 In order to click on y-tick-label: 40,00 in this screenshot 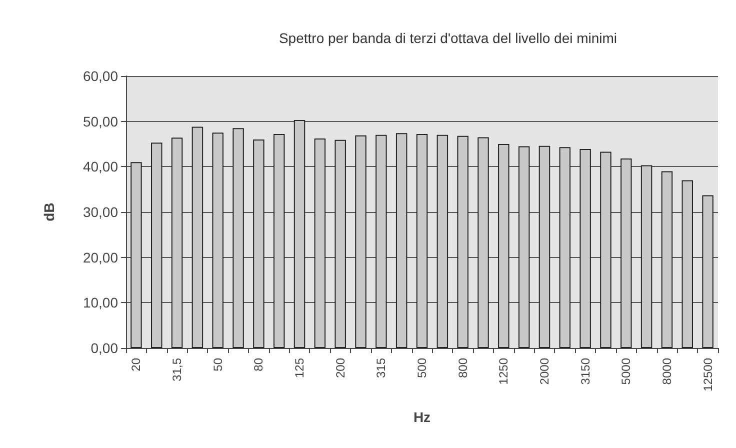, I will do `click(100, 166)`.